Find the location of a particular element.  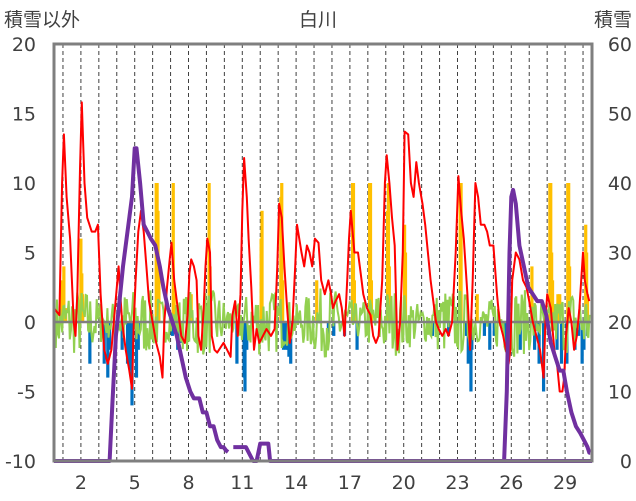

x-tick-label: 20 is located at coordinates (404, 483).